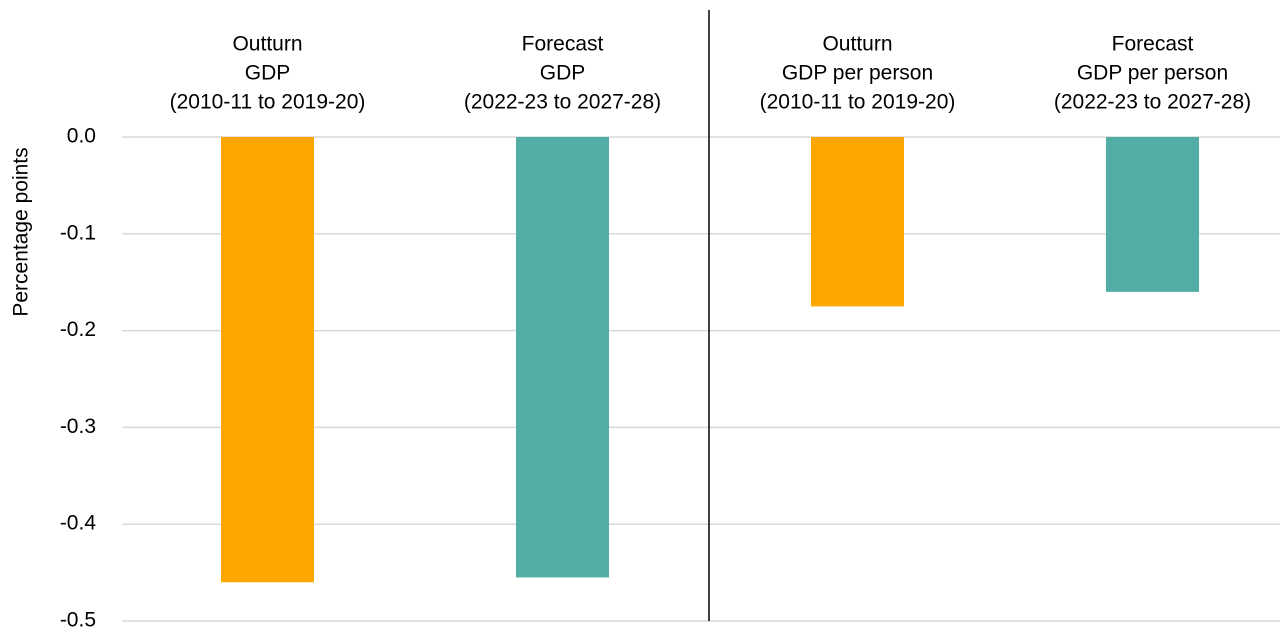 The image size is (1287, 632). Describe the element at coordinates (78, 426) in the screenshot. I see `y-tick-label: -0.3` at that location.